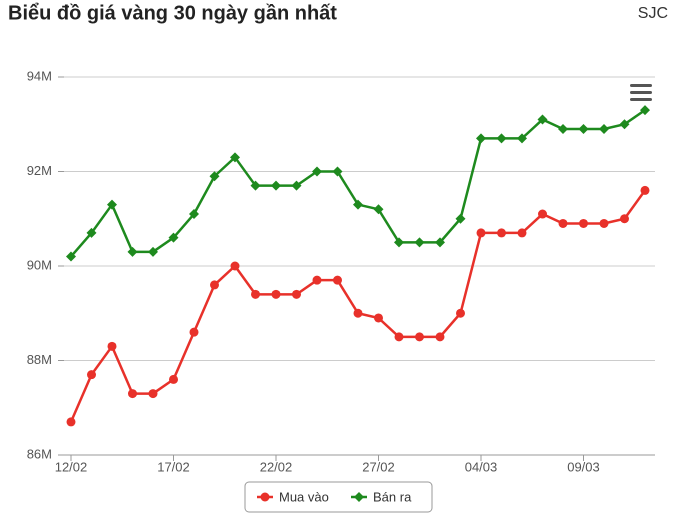 This screenshot has height=528, width=700. Describe the element at coordinates (39, 359) in the screenshot. I see `y-tick-label: 88M` at that location.